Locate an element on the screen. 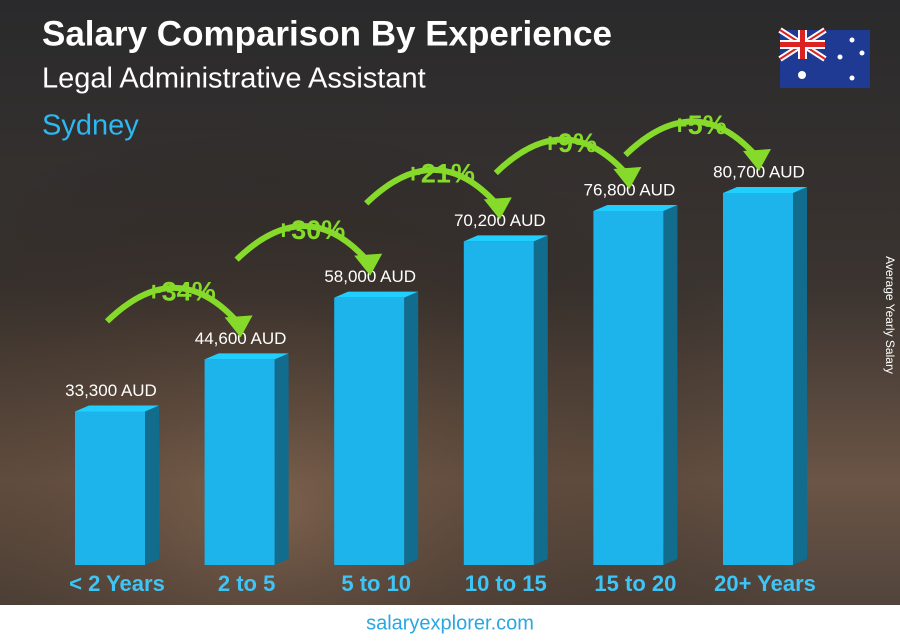 The width and height of the screenshot is (900, 641). value-label: 80,700 AUD is located at coordinates (759, 171).